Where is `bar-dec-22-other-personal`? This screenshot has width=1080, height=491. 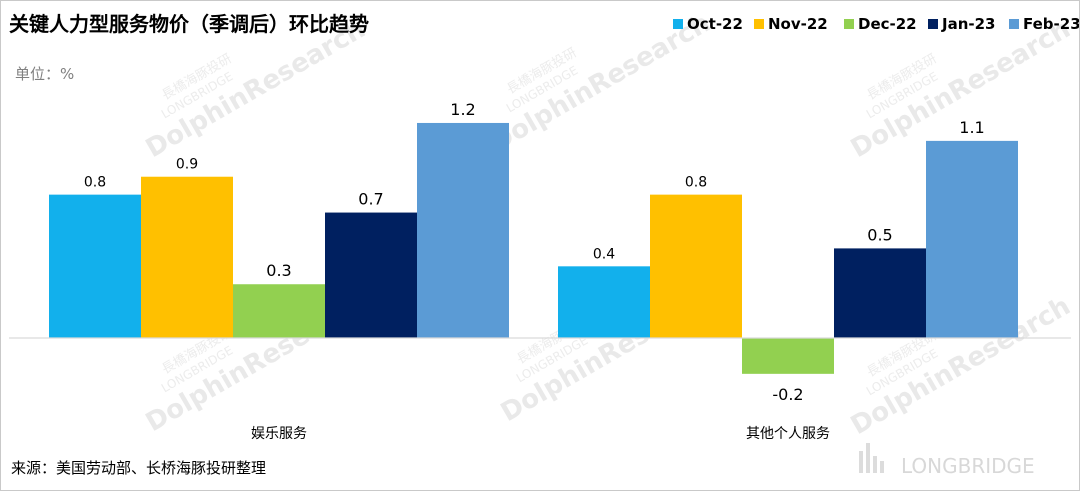 bar-dec-22-other-personal is located at coordinates (788, 356).